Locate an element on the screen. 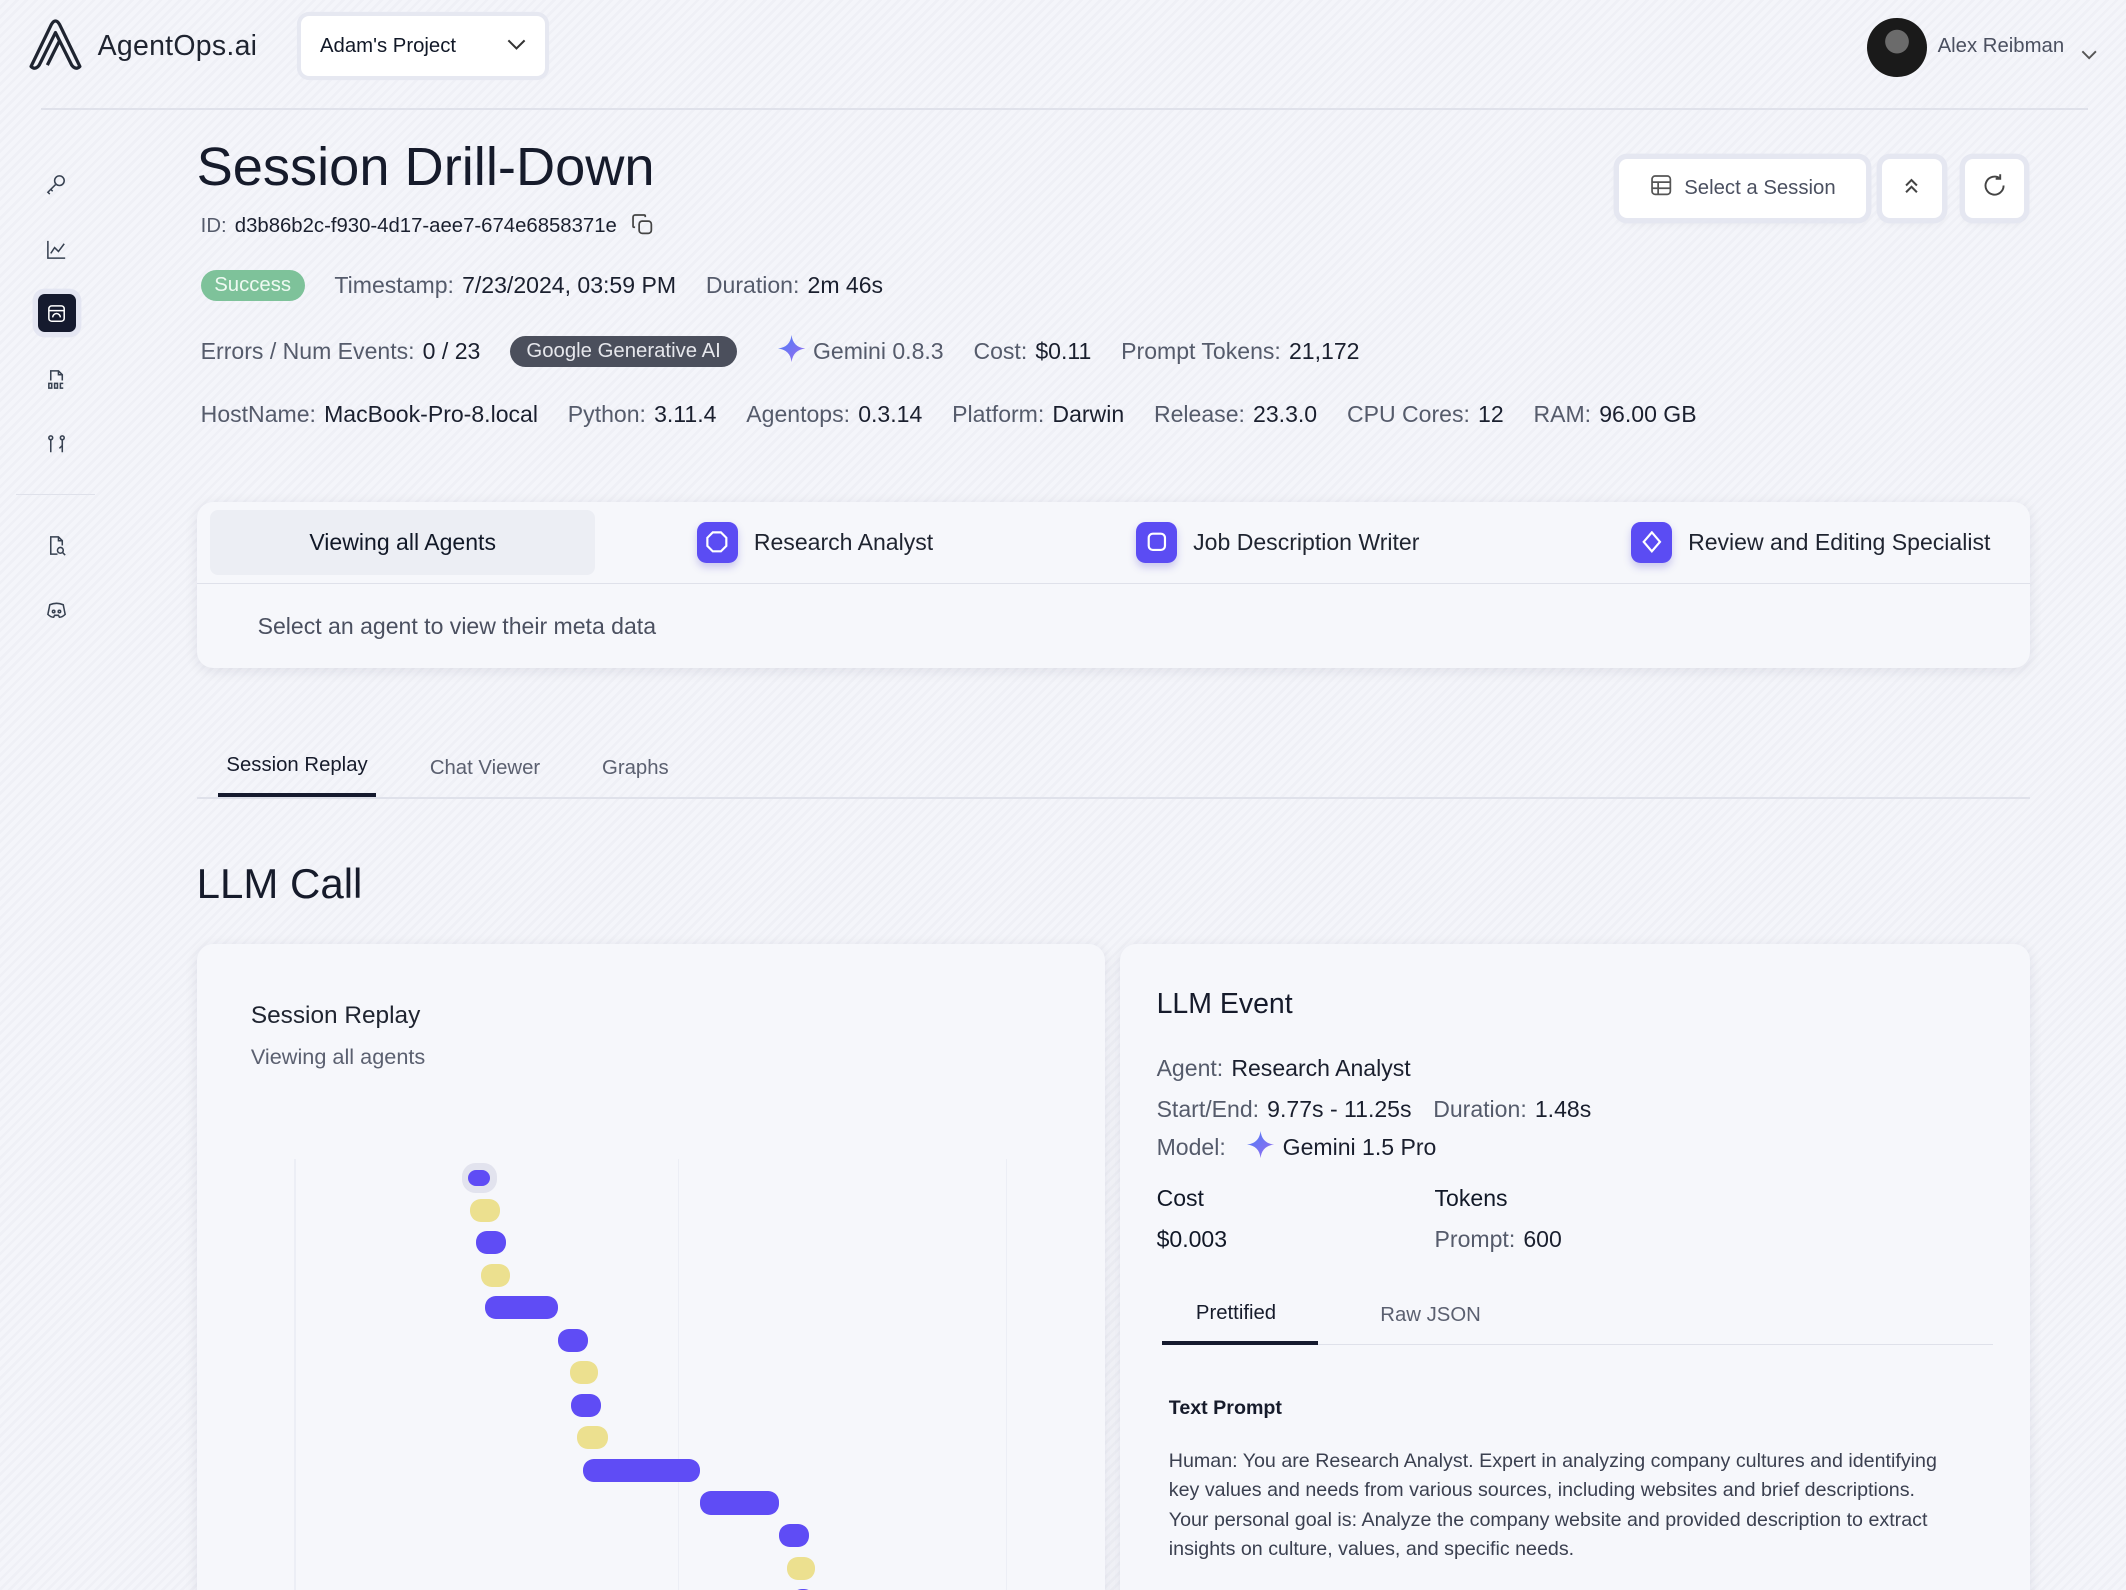  release-value: 23.3.0 is located at coordinates (1285, 414).